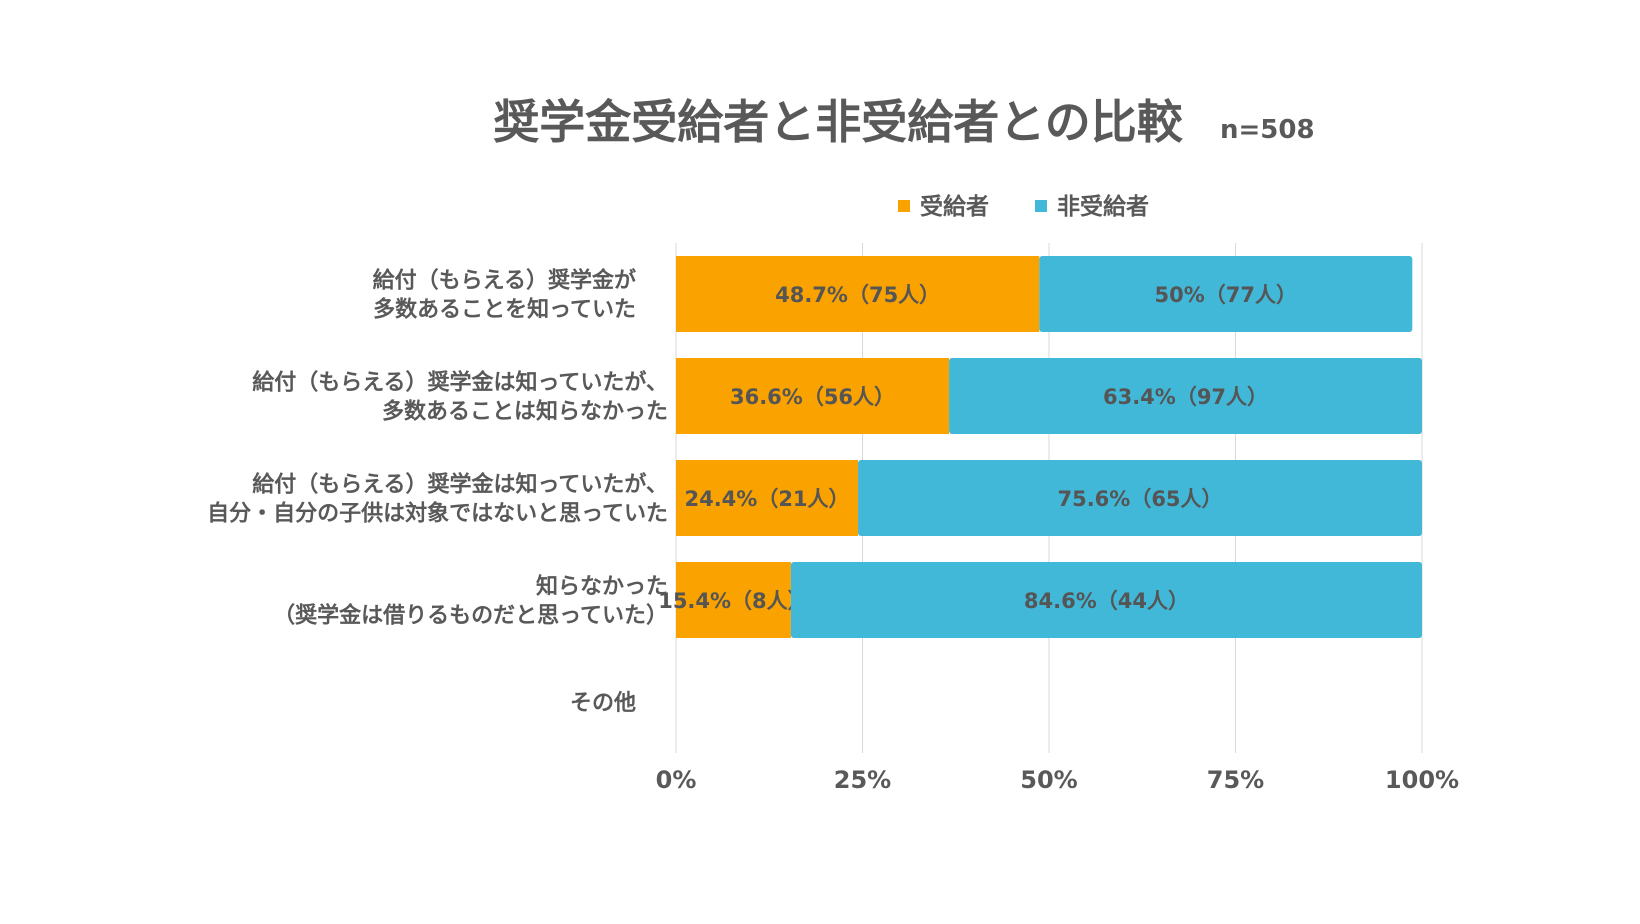 The height and width of the screenshot is (924, 1640). I want to click on data-label: 24.4%（21人）, so click(766, 499).